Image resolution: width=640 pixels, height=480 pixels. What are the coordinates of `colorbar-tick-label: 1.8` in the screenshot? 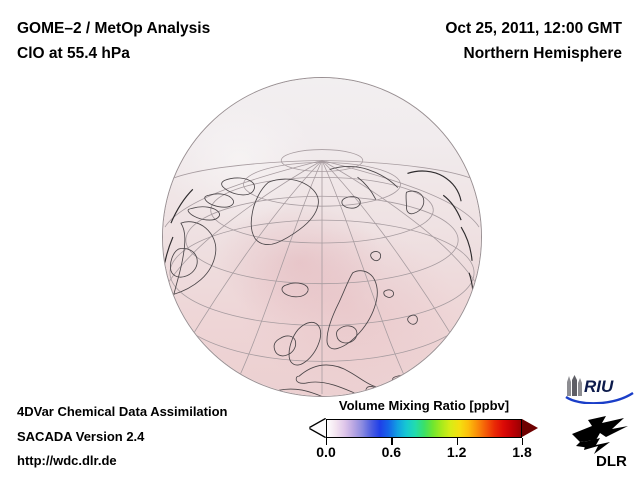 It's located at (522, 452).